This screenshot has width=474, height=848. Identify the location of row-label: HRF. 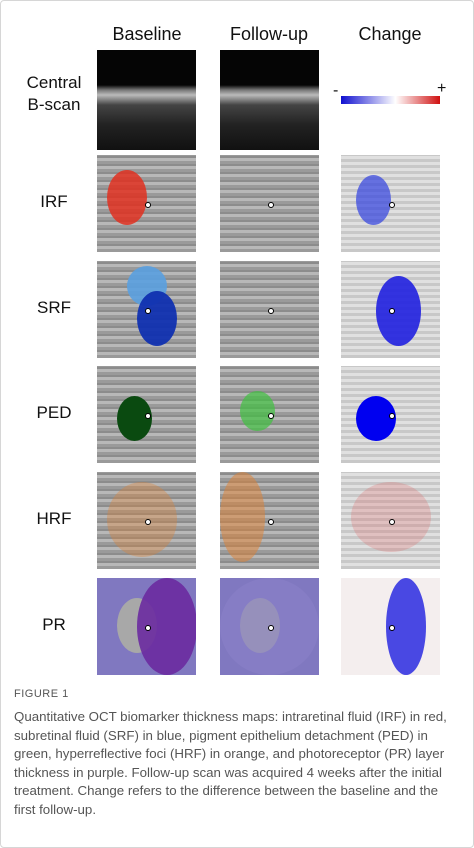
(54, 518).